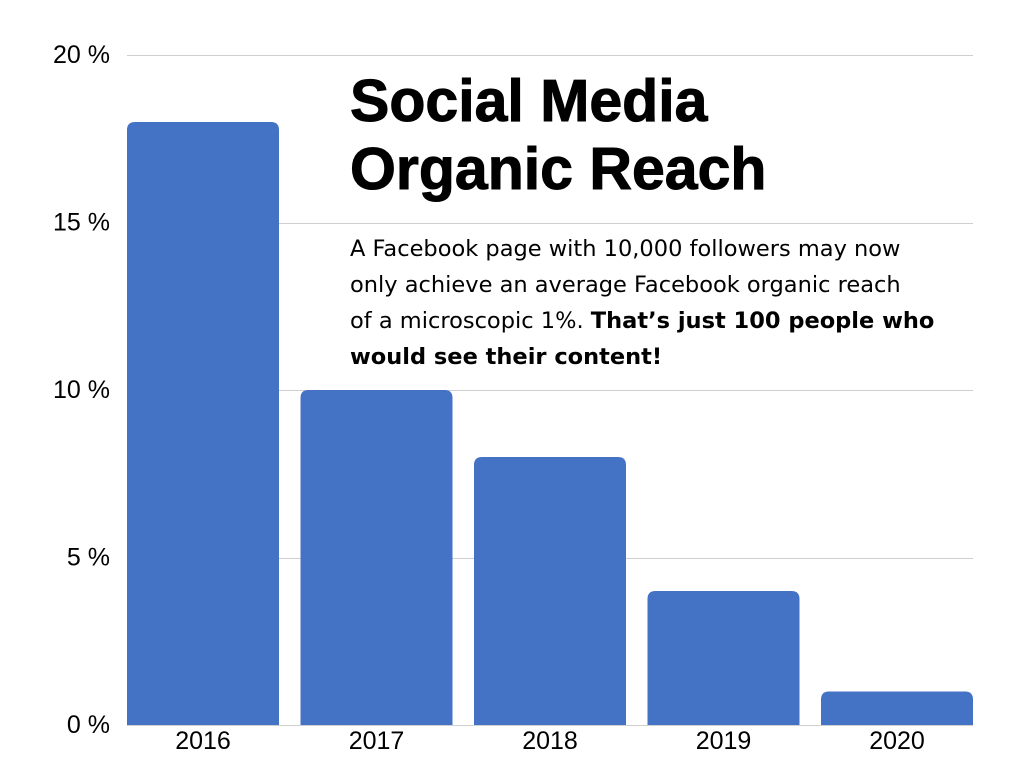  I want to click on x-tick-label-2017: 2017, so click(377, 741).